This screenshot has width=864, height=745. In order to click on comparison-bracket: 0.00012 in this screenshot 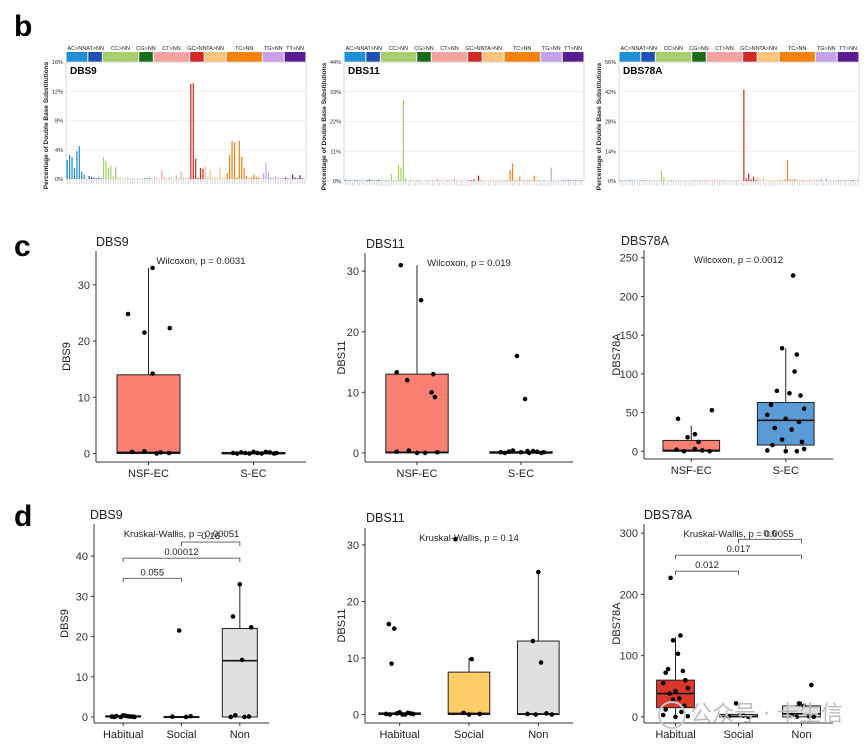, I will do `click(181, 555)`.